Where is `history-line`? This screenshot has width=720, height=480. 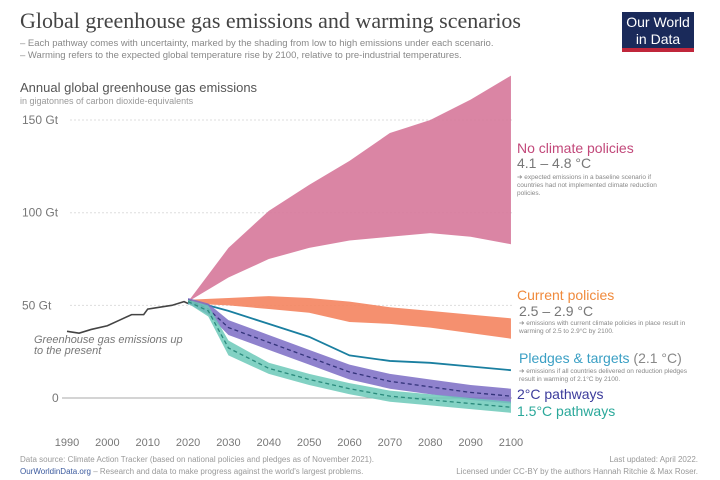
history-line is located at coordinates (127, 317).